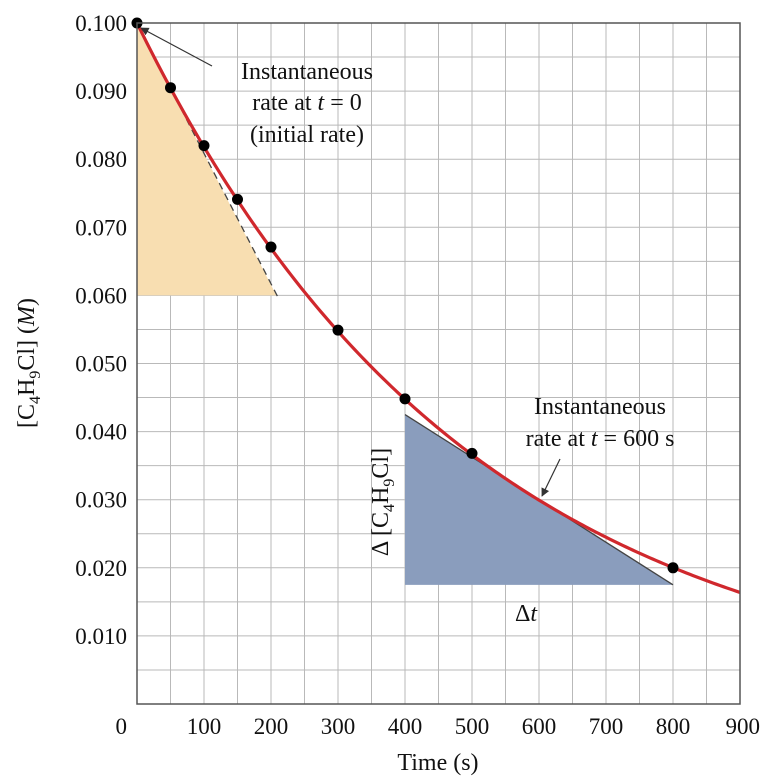 The height and width of the screenshot is (778, 763). I want to click on y-tick-label-7: 0.070, so click(101, 227).